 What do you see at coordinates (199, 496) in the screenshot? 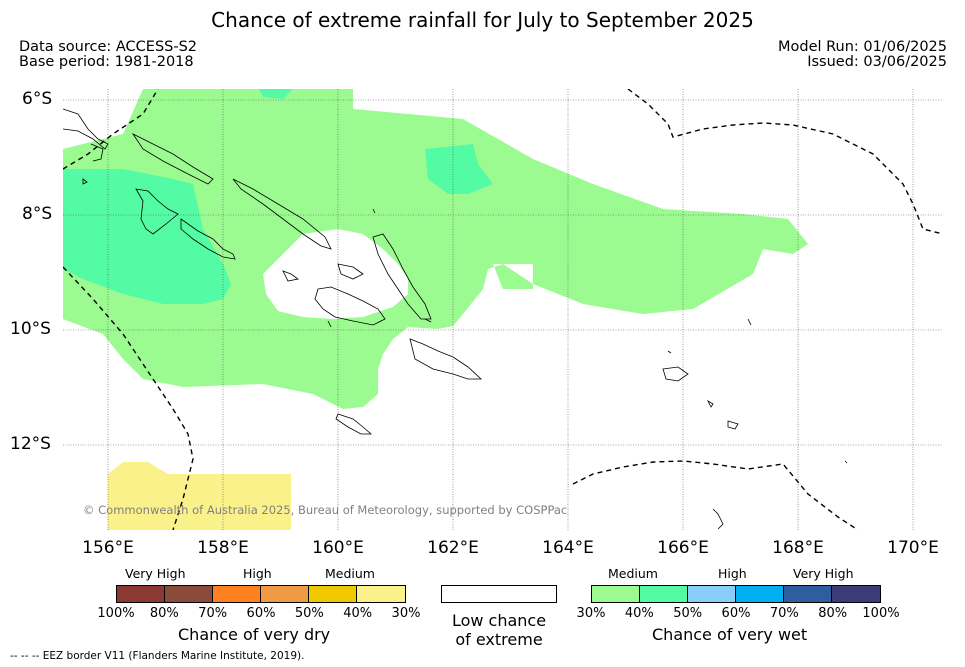
I see `medium-dry-region` at bounding box center [199, 496].